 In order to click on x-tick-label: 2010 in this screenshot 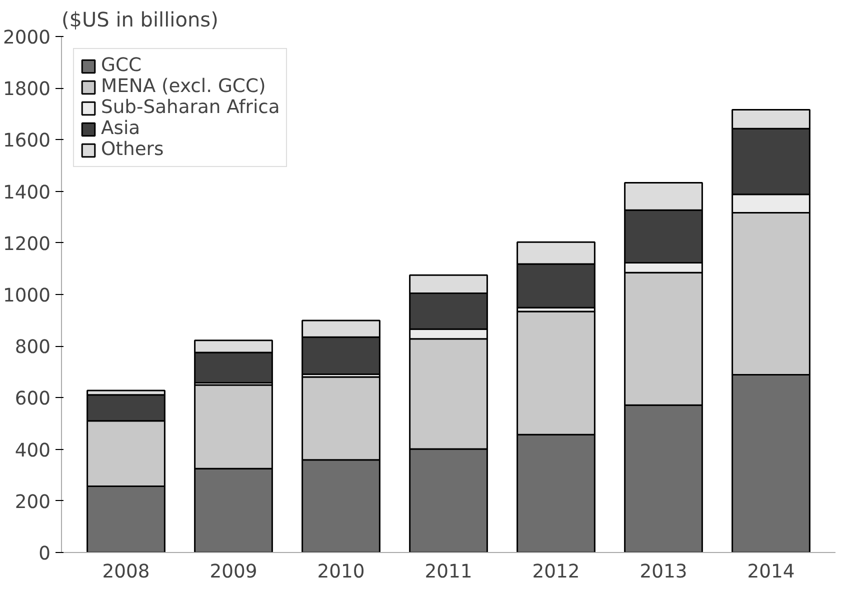, I will do `click(341, 572)`.